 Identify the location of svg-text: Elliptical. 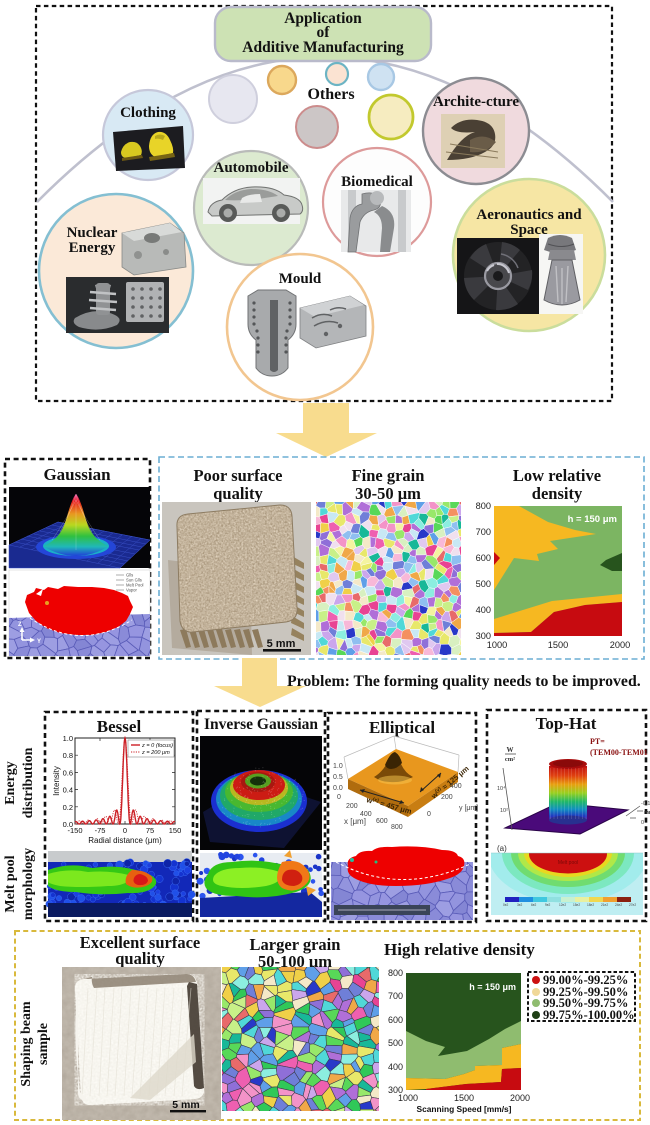
(402, 727).